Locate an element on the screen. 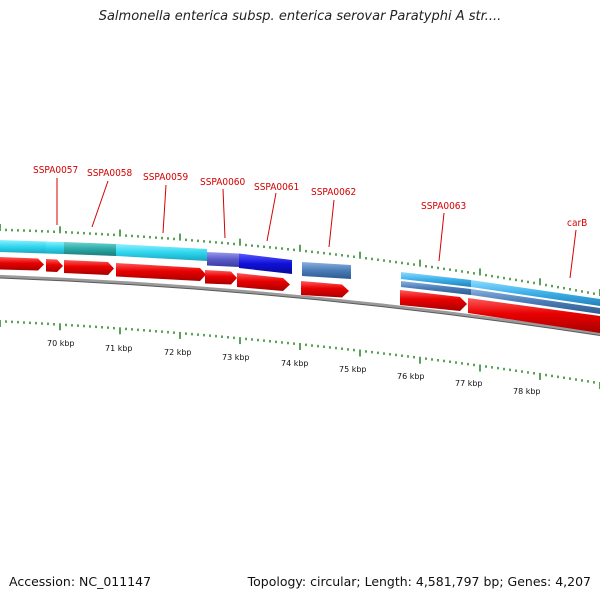 This screenshot has width=600, height=600. cds-track is located at coordinates (300, 295).